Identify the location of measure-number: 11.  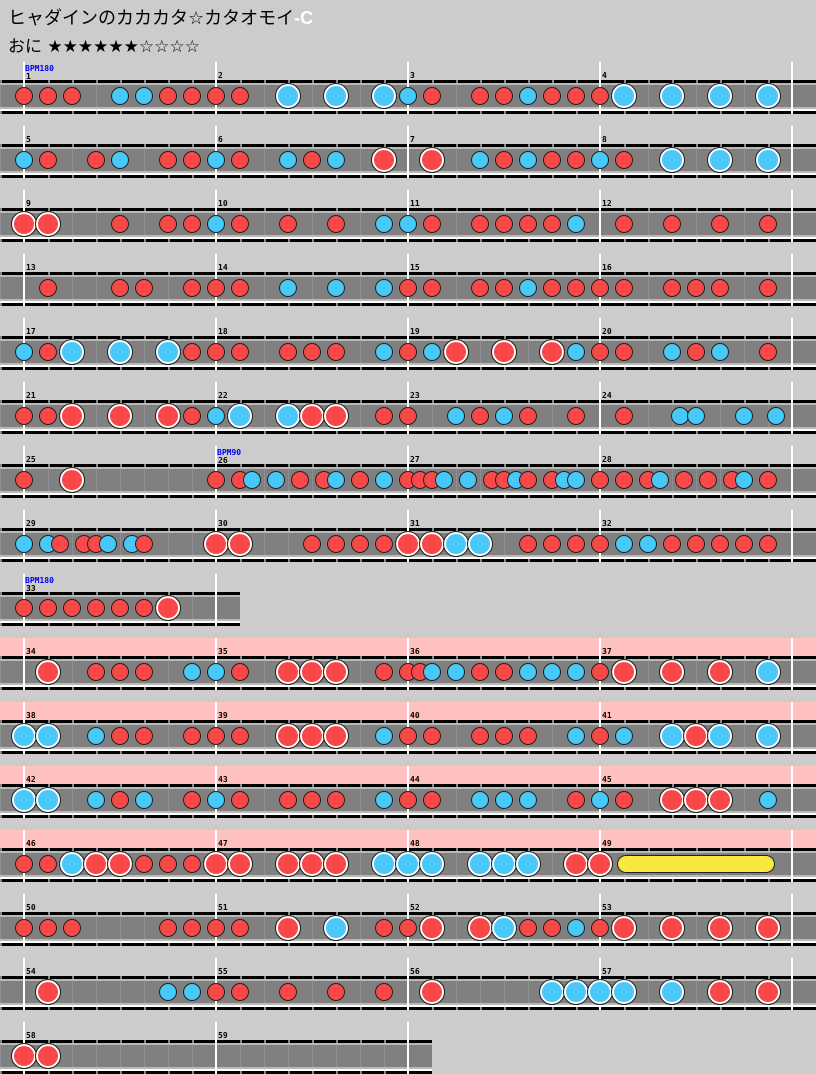
(415, 203).